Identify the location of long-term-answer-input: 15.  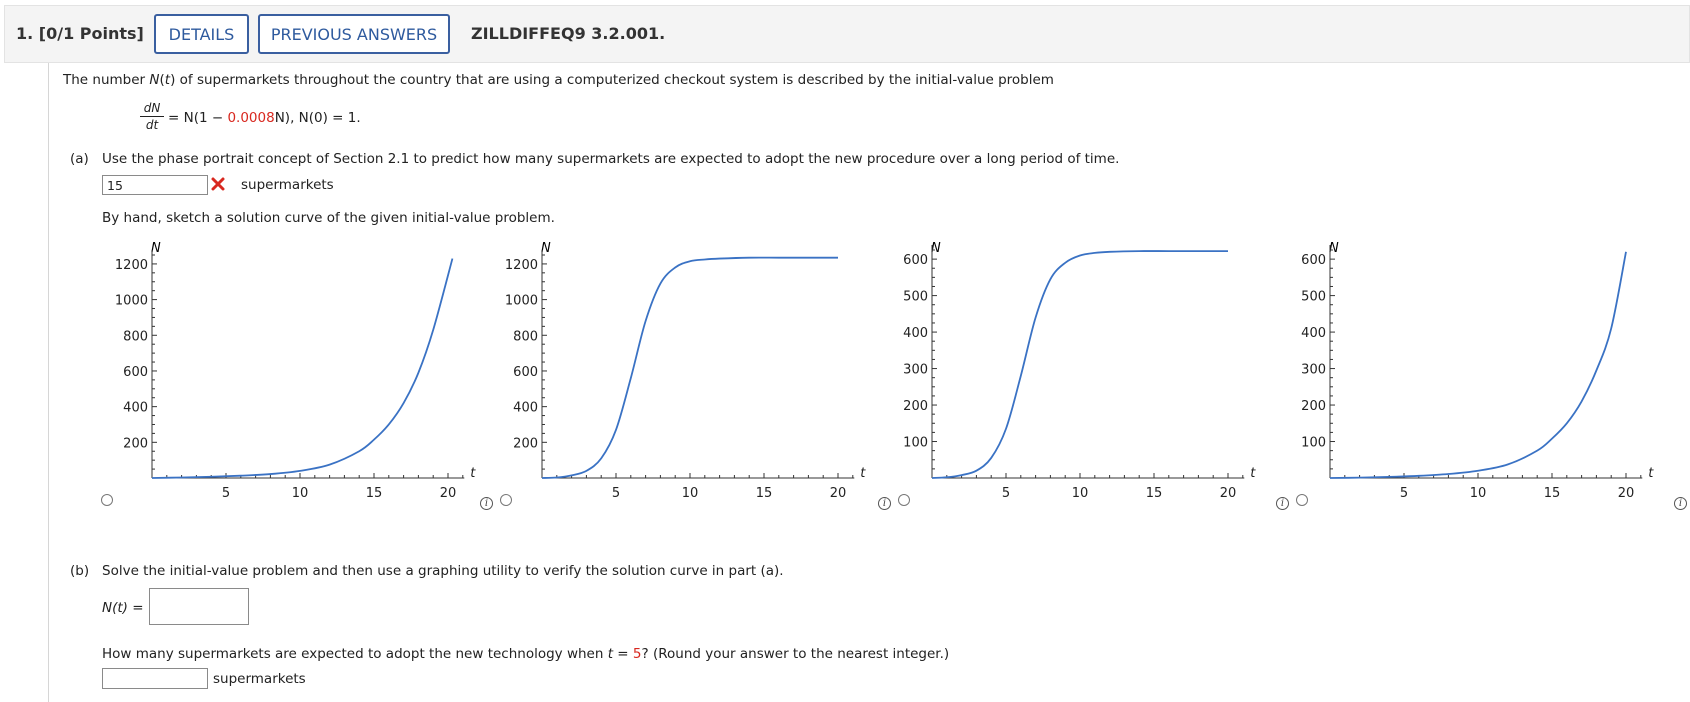
(155, 185).